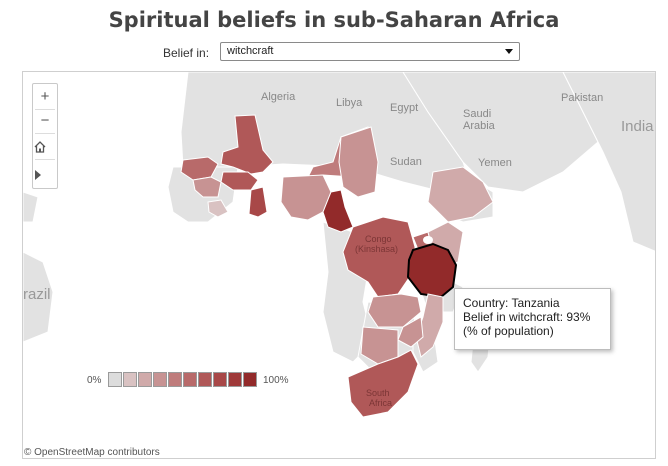  I want to click on tooltip-value: Belief in witchcraft: 93%, so click(527, 317).